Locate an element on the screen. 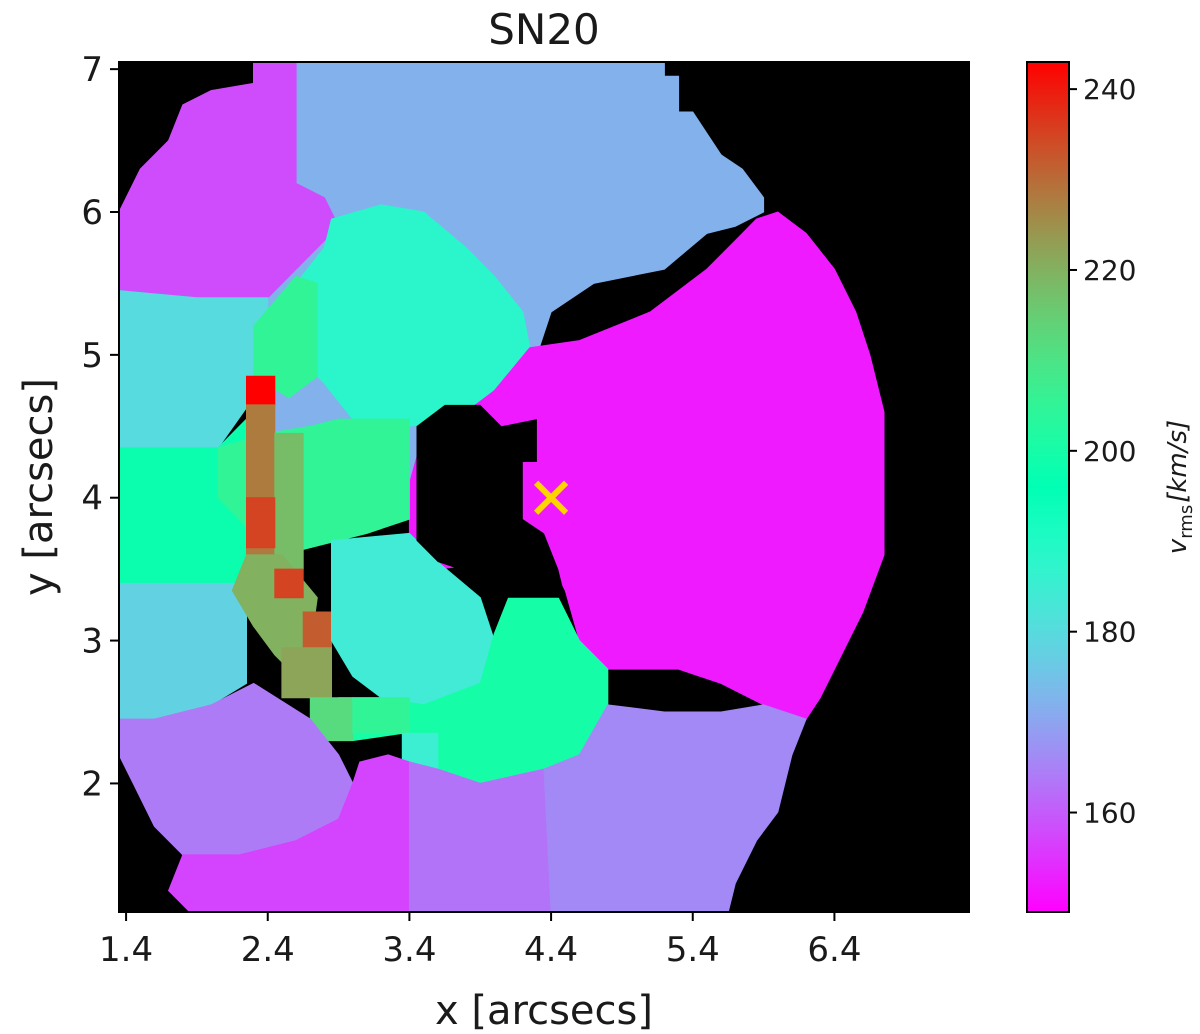 This screenshot has width=1200, height=1034. colorbar-tick-label: 220 is located at coordinates (1109, 270).